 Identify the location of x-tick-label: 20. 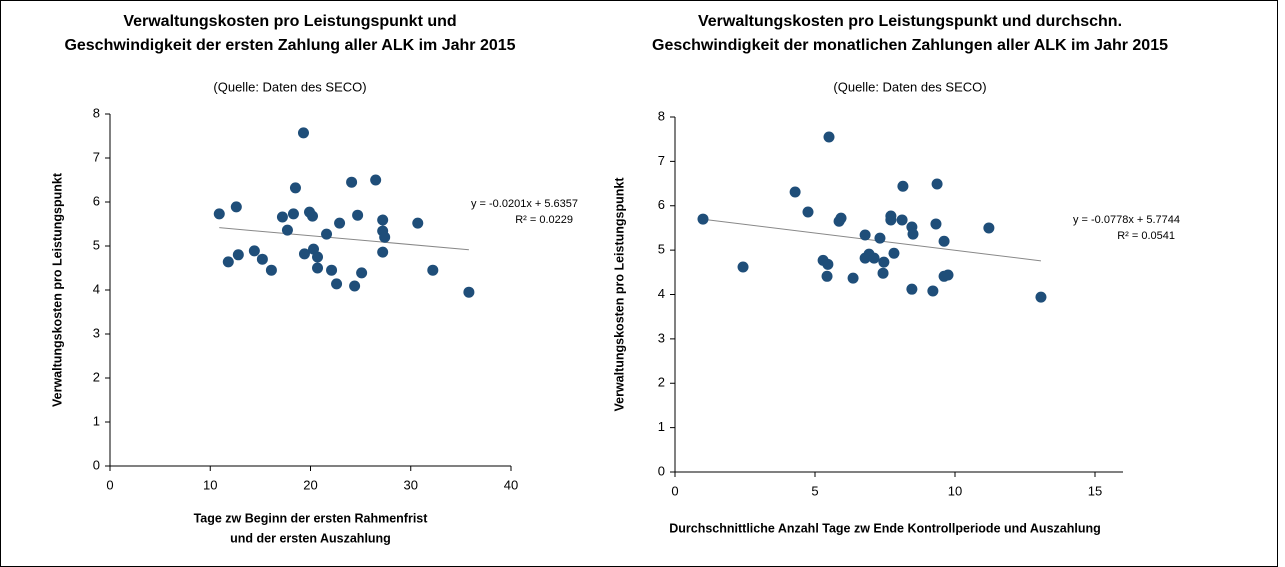
(310, 484).